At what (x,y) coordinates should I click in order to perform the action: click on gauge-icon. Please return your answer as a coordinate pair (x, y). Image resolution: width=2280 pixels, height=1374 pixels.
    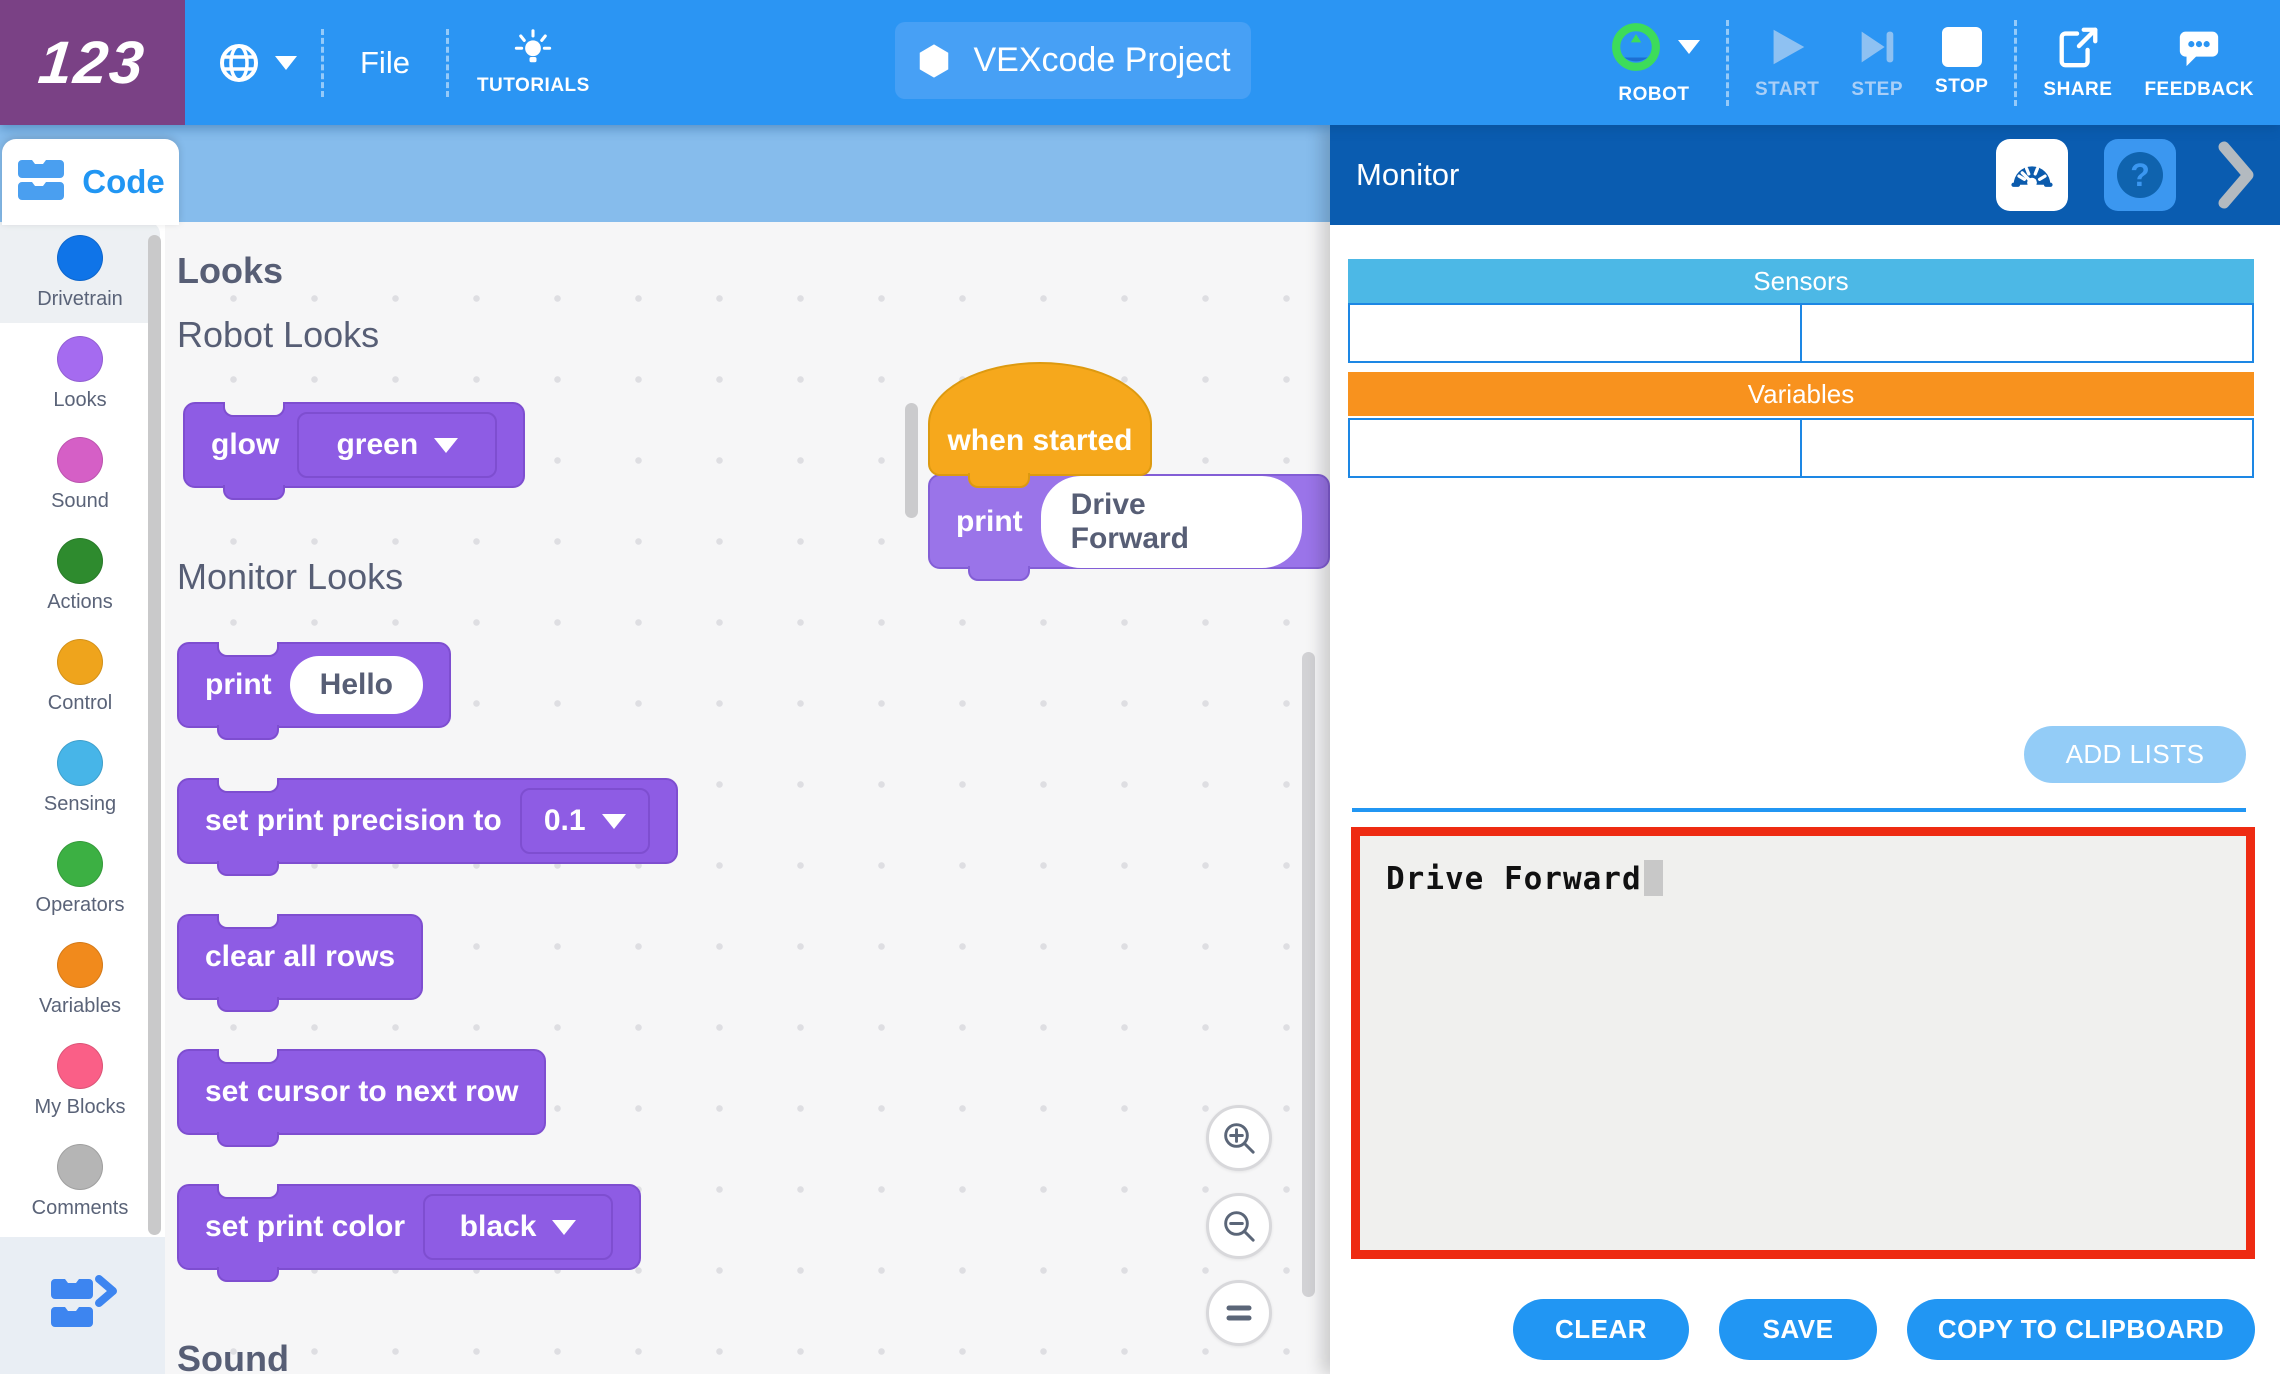
    Looking at the image, I should click on (2032, 177).